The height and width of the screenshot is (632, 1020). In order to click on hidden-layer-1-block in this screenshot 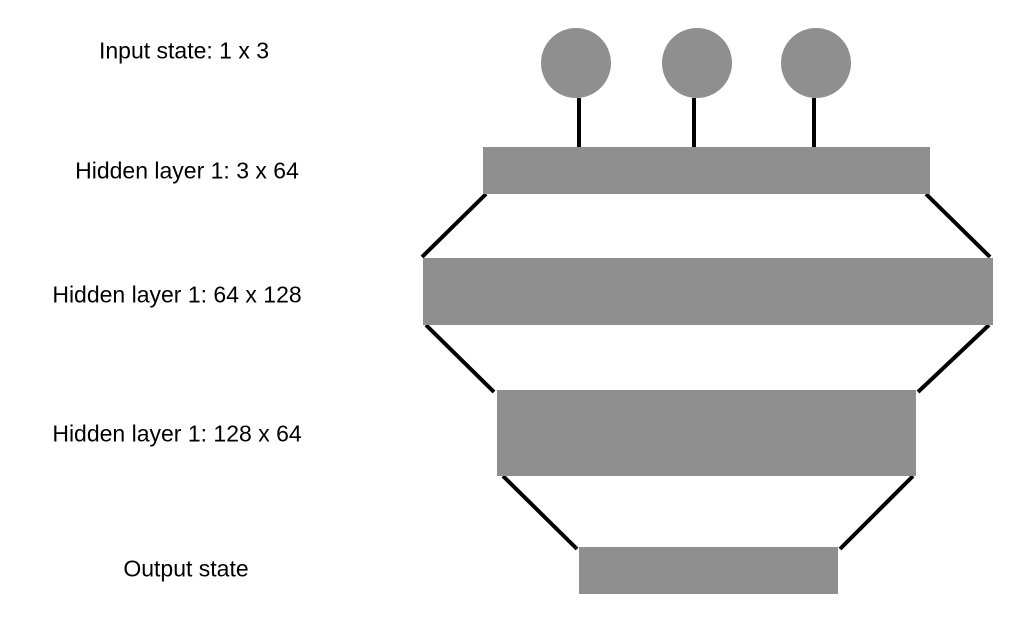, I will do `click(706, 170)`.